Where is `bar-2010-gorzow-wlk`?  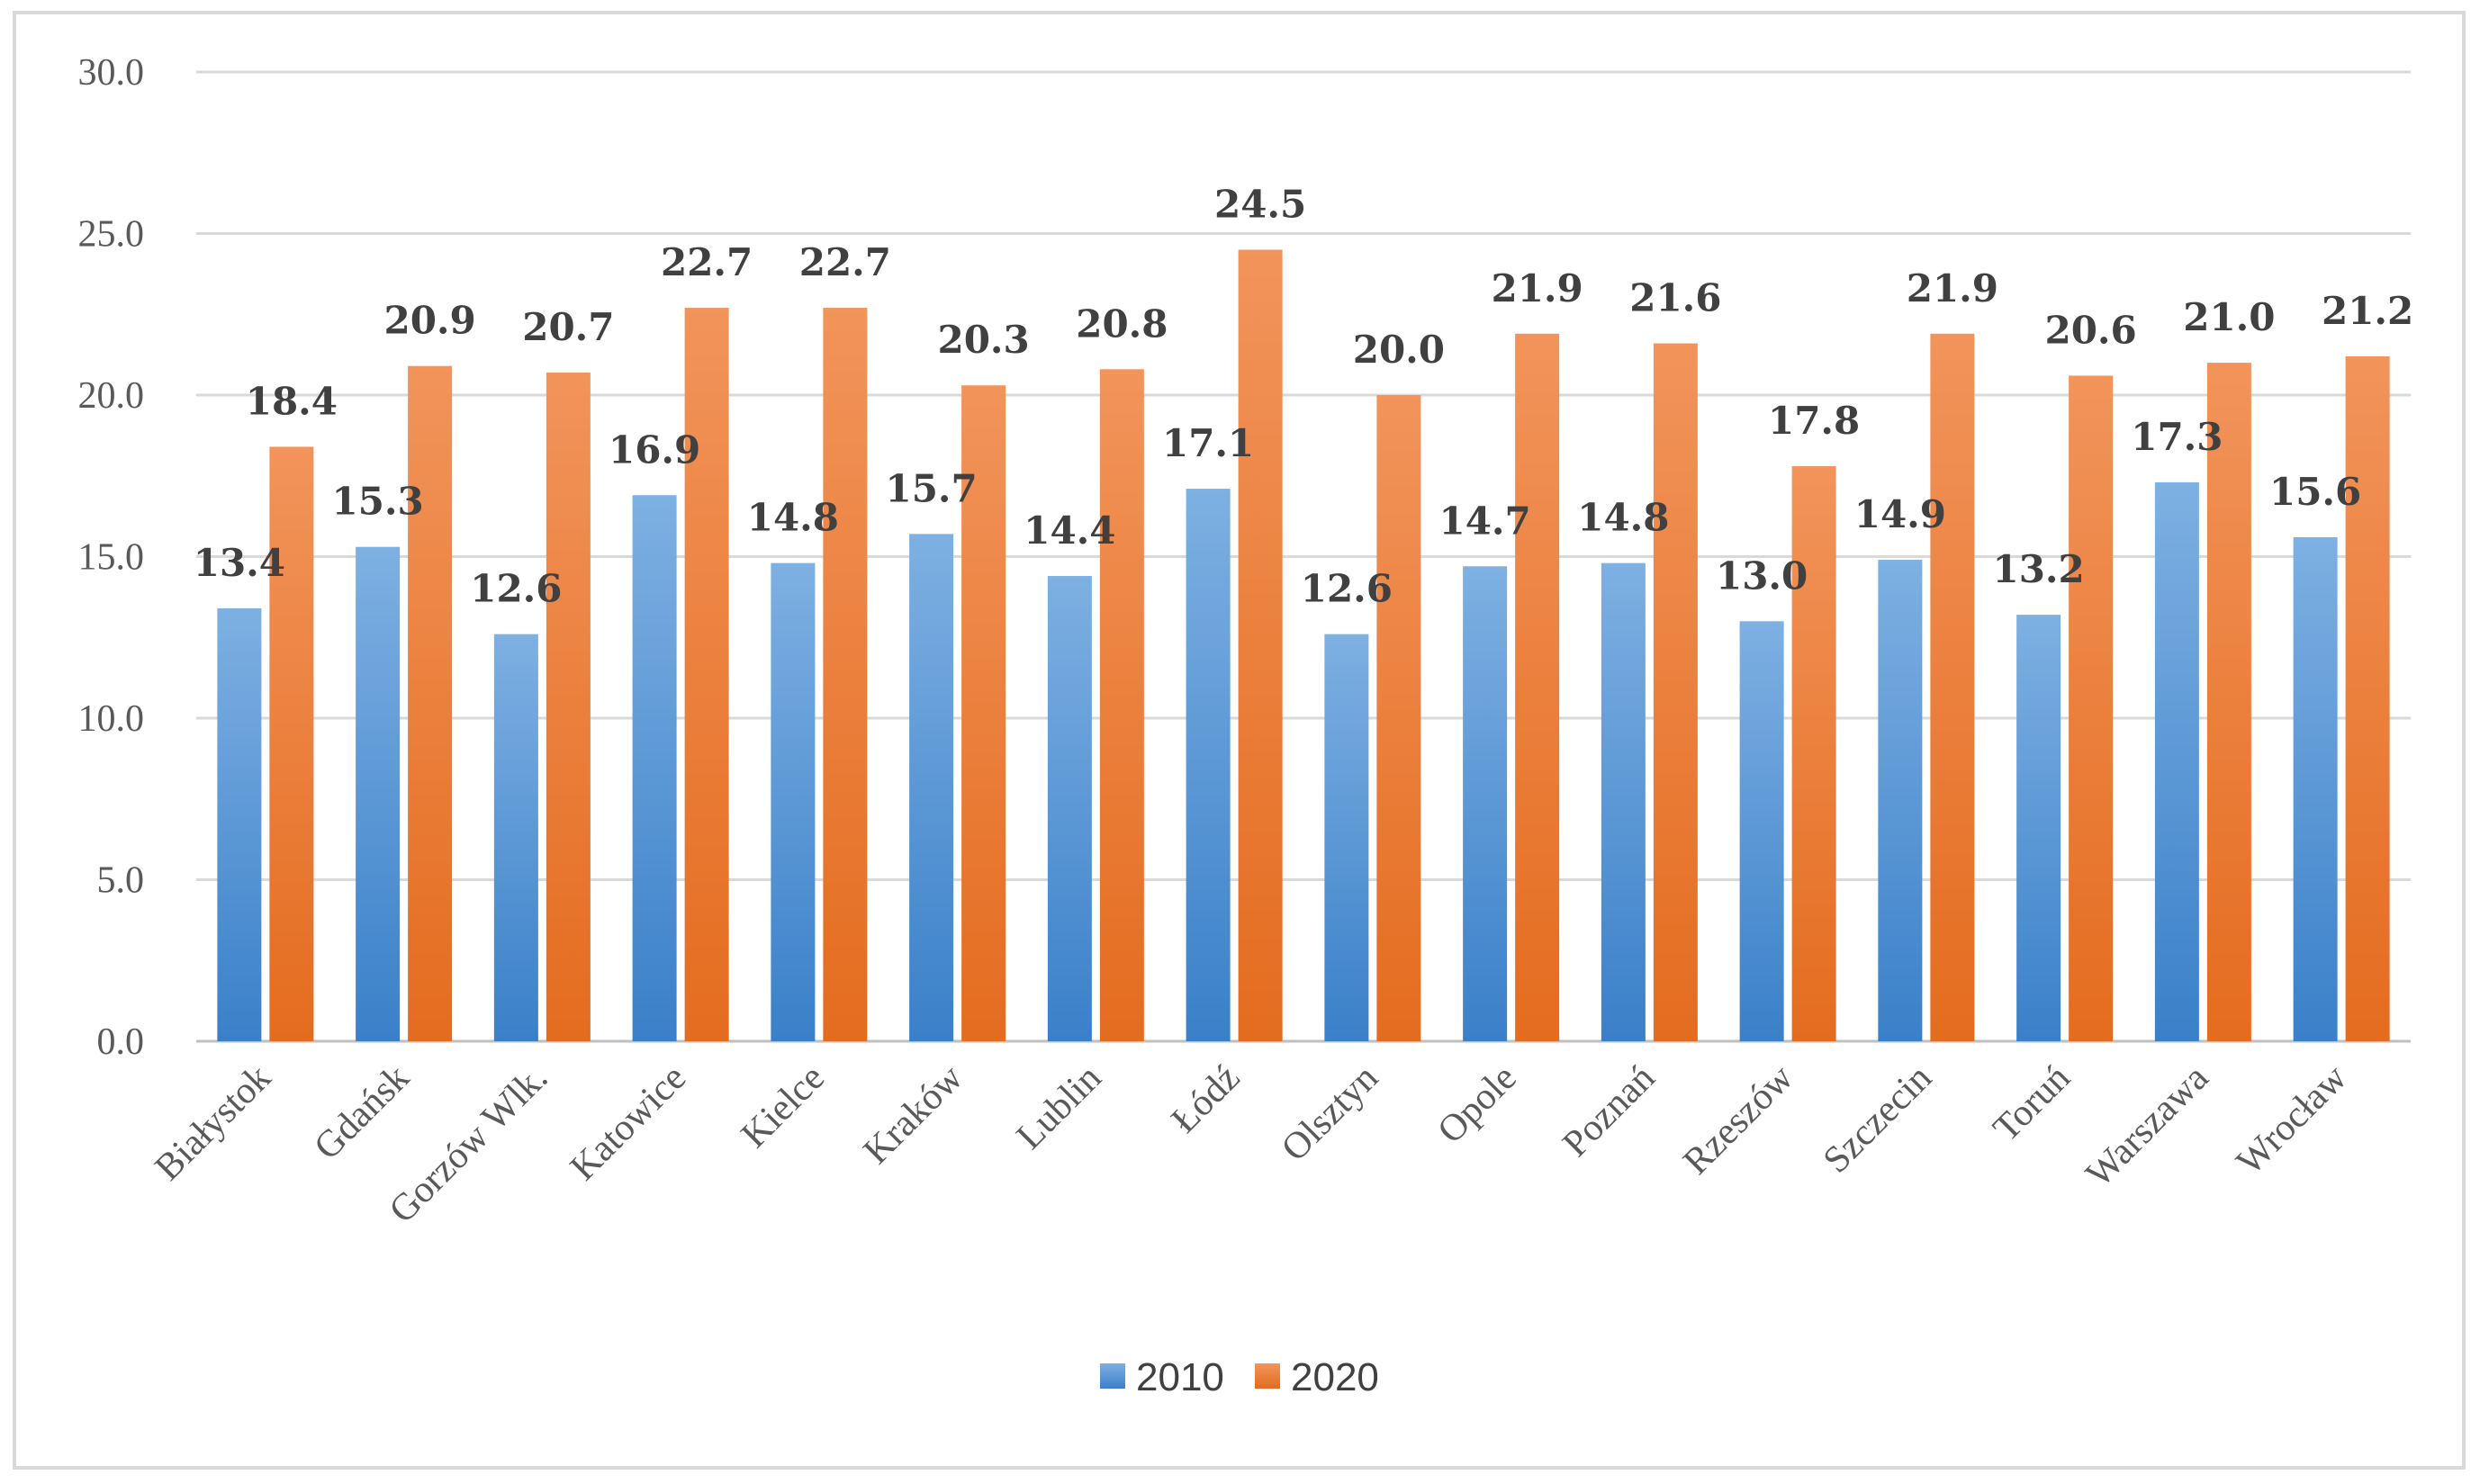
bar-2010-gorzow-wlk is located at coordinates (515, 838).